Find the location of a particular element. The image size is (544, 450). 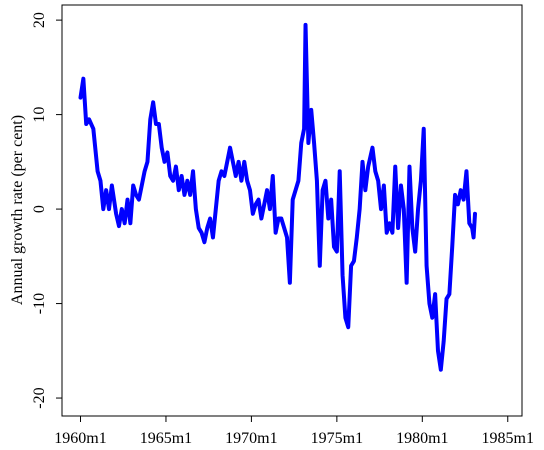

x-tick-label: 1970m1 is located at coordinates (251, 438).